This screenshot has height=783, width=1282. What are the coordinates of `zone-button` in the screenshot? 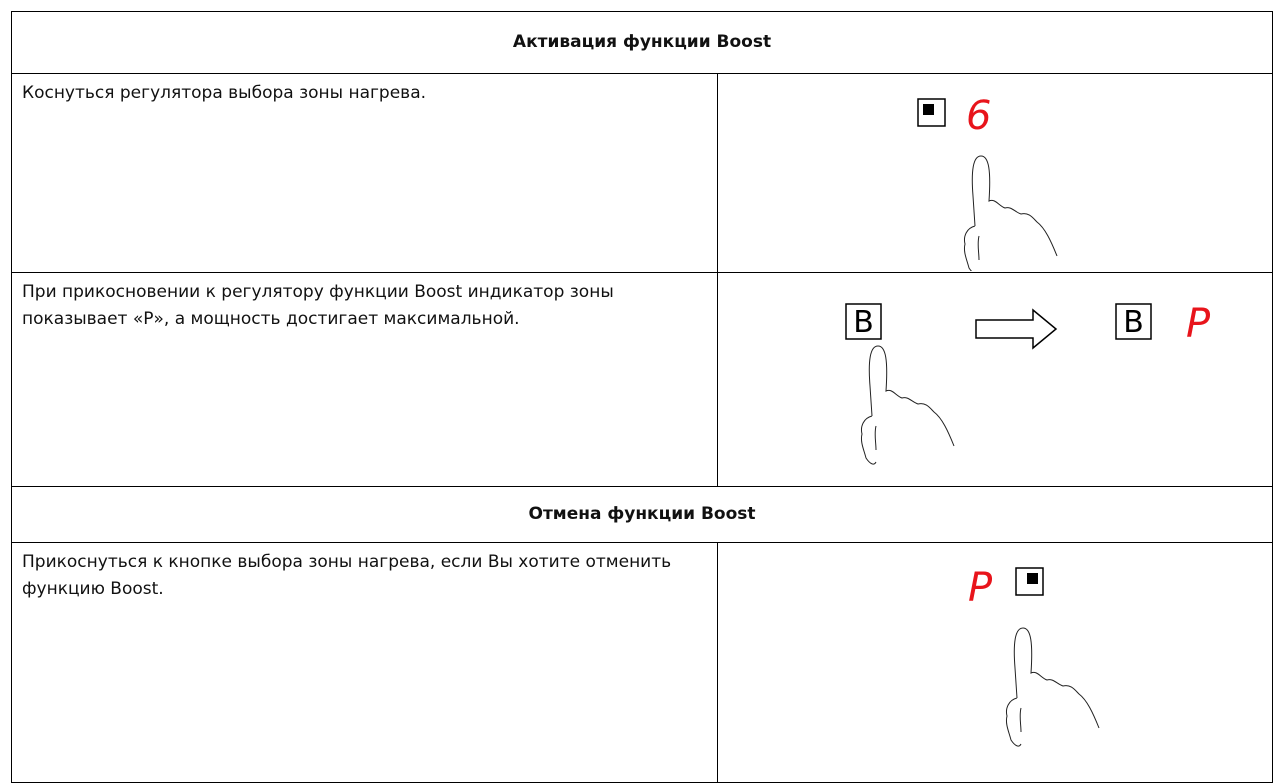 It's located at (931, 112).